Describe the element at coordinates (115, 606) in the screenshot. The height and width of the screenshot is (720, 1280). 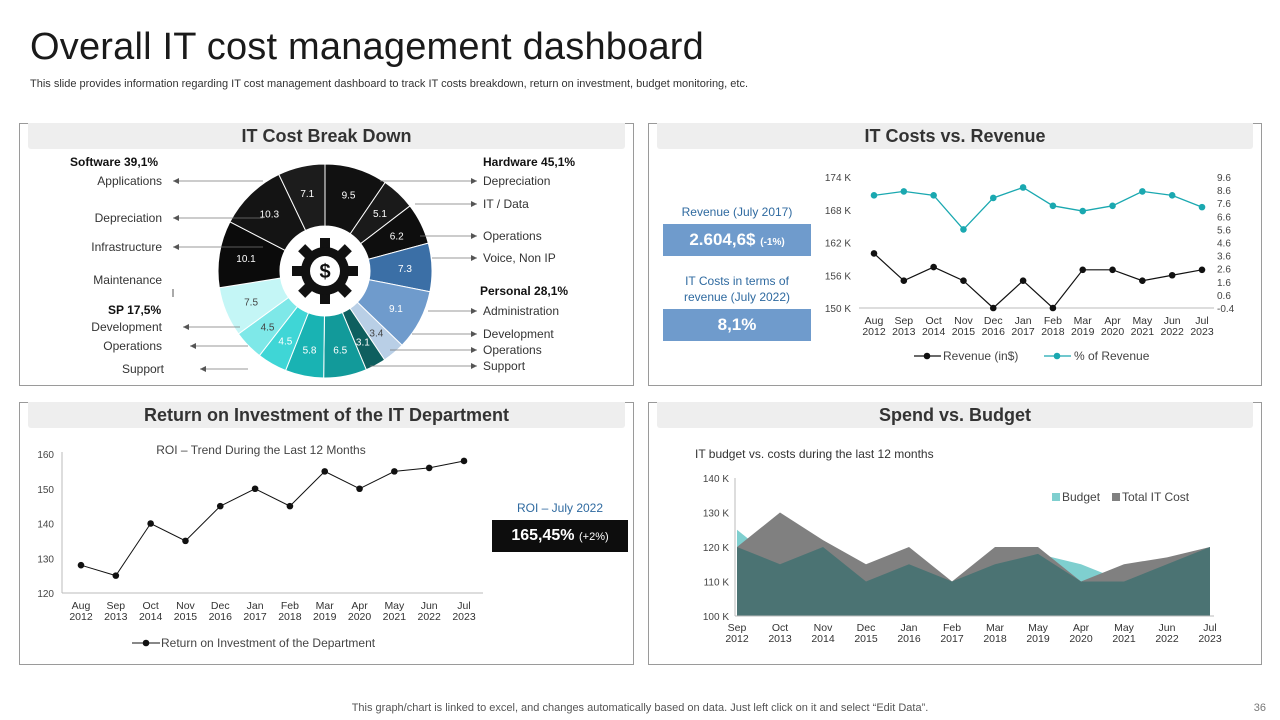
I see `roi-x-tick-month: Sep` at that location.